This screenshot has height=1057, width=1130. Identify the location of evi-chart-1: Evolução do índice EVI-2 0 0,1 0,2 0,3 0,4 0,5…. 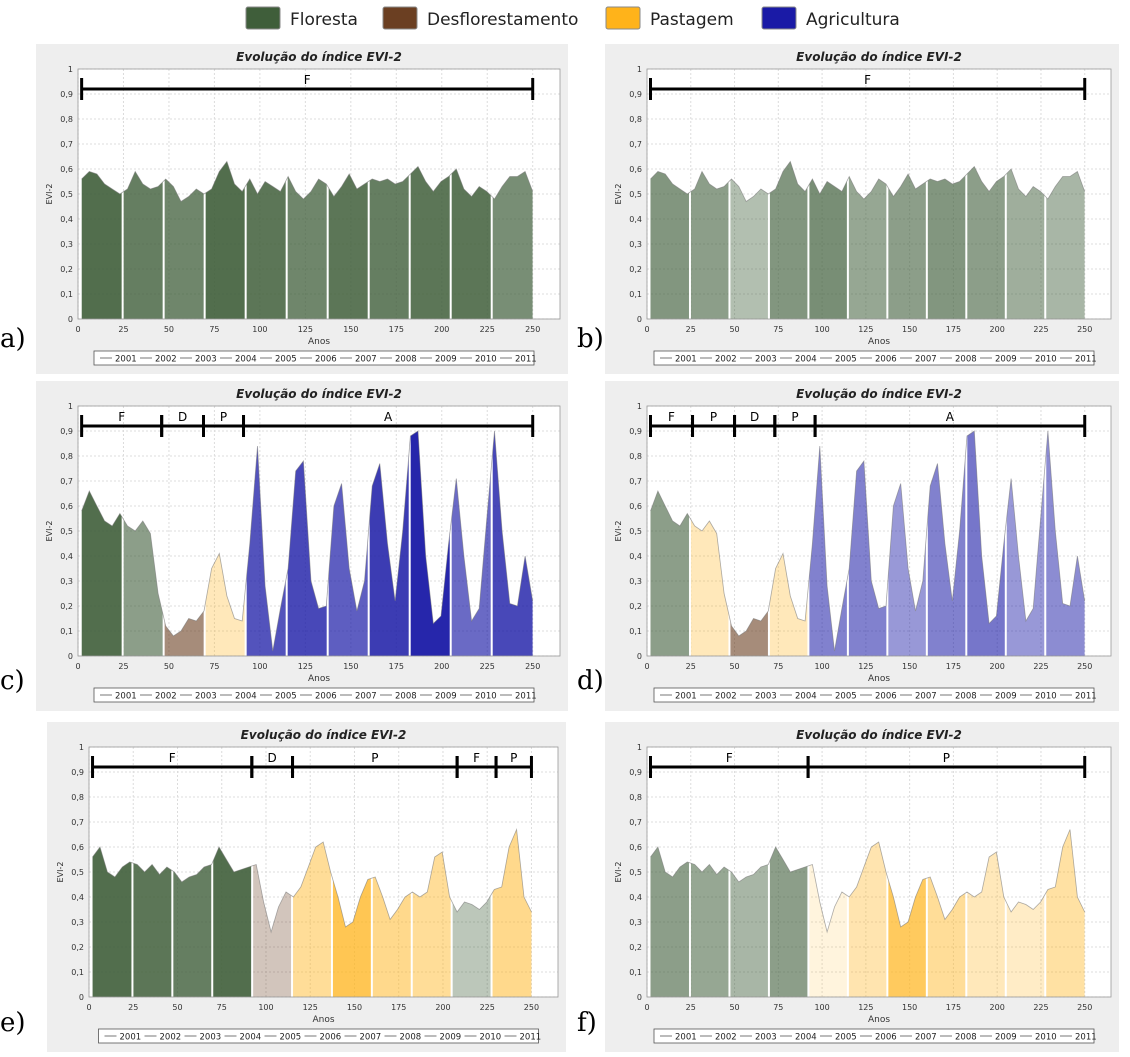
(862, 209).